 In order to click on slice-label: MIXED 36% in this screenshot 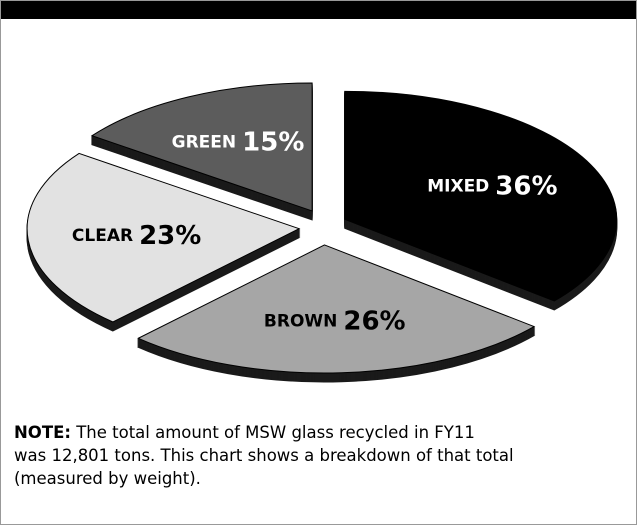, I will do `click(492, 186)`.